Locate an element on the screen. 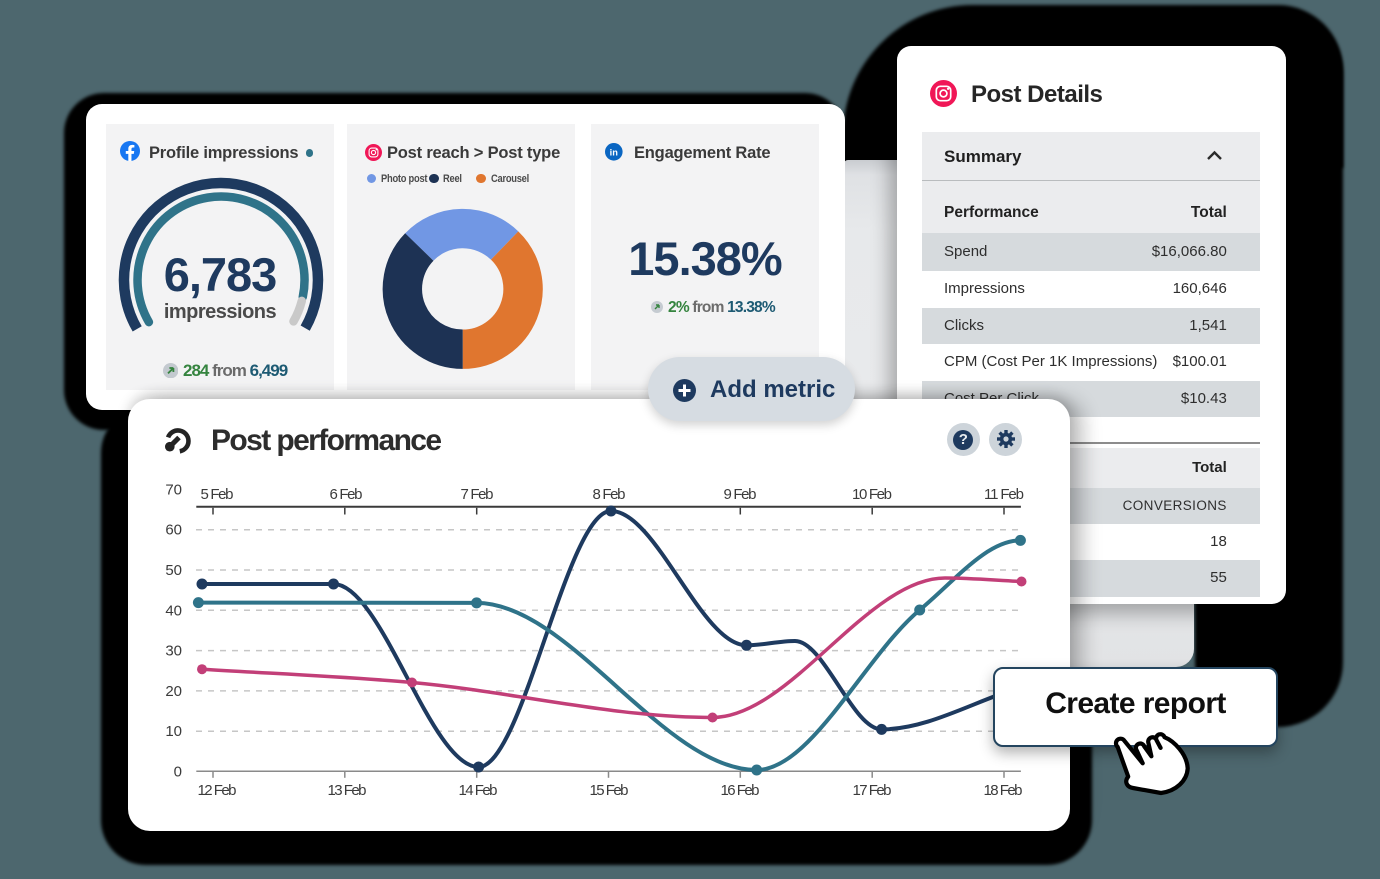 This screenshot has width=1380, height=879. svg-text: 13 Feb is located at coordinates (347, 790).